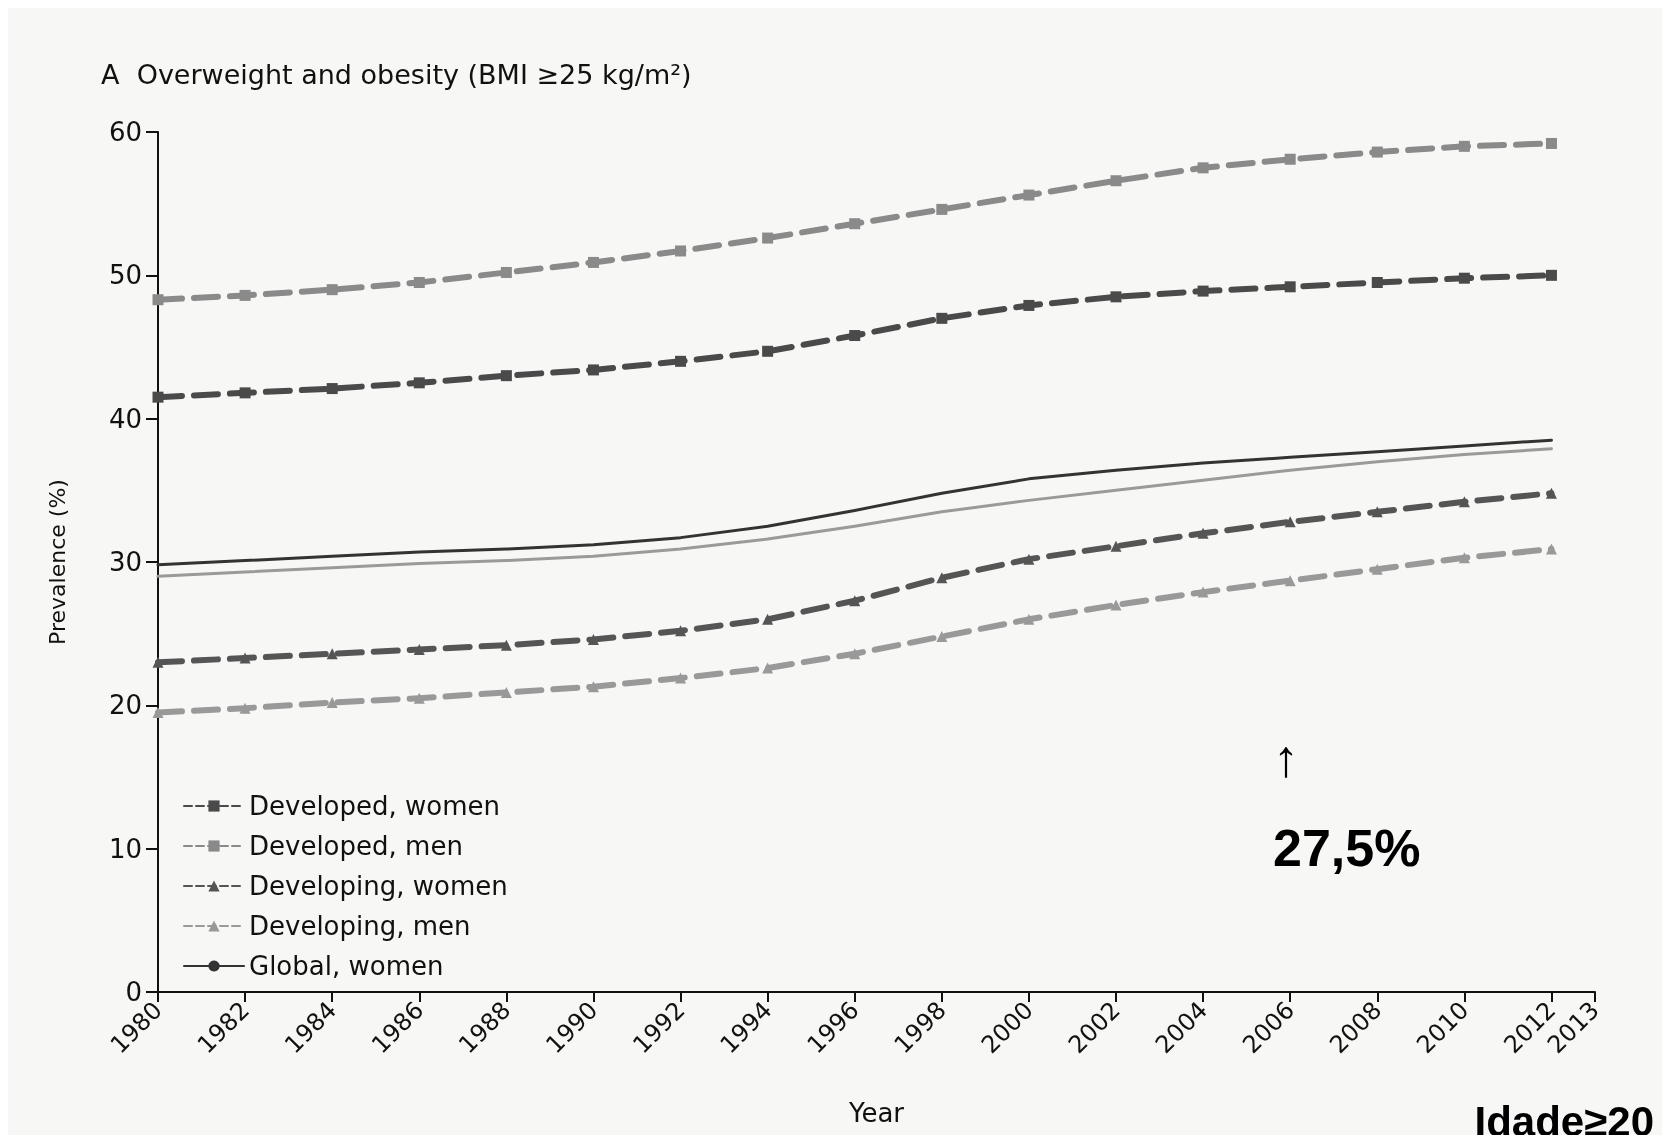 Image resolution: width=1670 pixels, height=1143 pixels. What do you see at coordinates (125, 275) in the screenshot?
I see `y-tick-label: 50` at bounding box center [125, 275].